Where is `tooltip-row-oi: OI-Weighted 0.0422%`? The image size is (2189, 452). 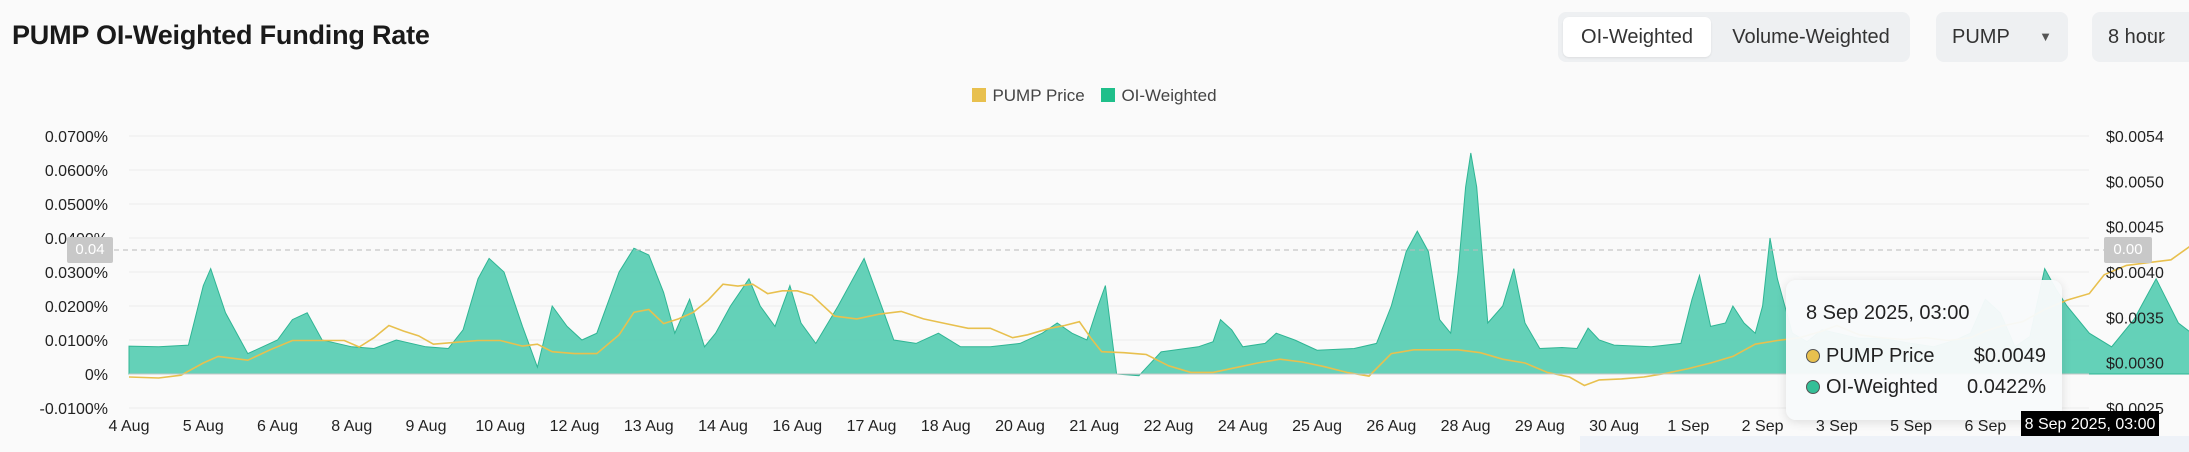
tooltip-row-oi: OI-Weighted 0.0422% is located at coordinates (1926, 387).